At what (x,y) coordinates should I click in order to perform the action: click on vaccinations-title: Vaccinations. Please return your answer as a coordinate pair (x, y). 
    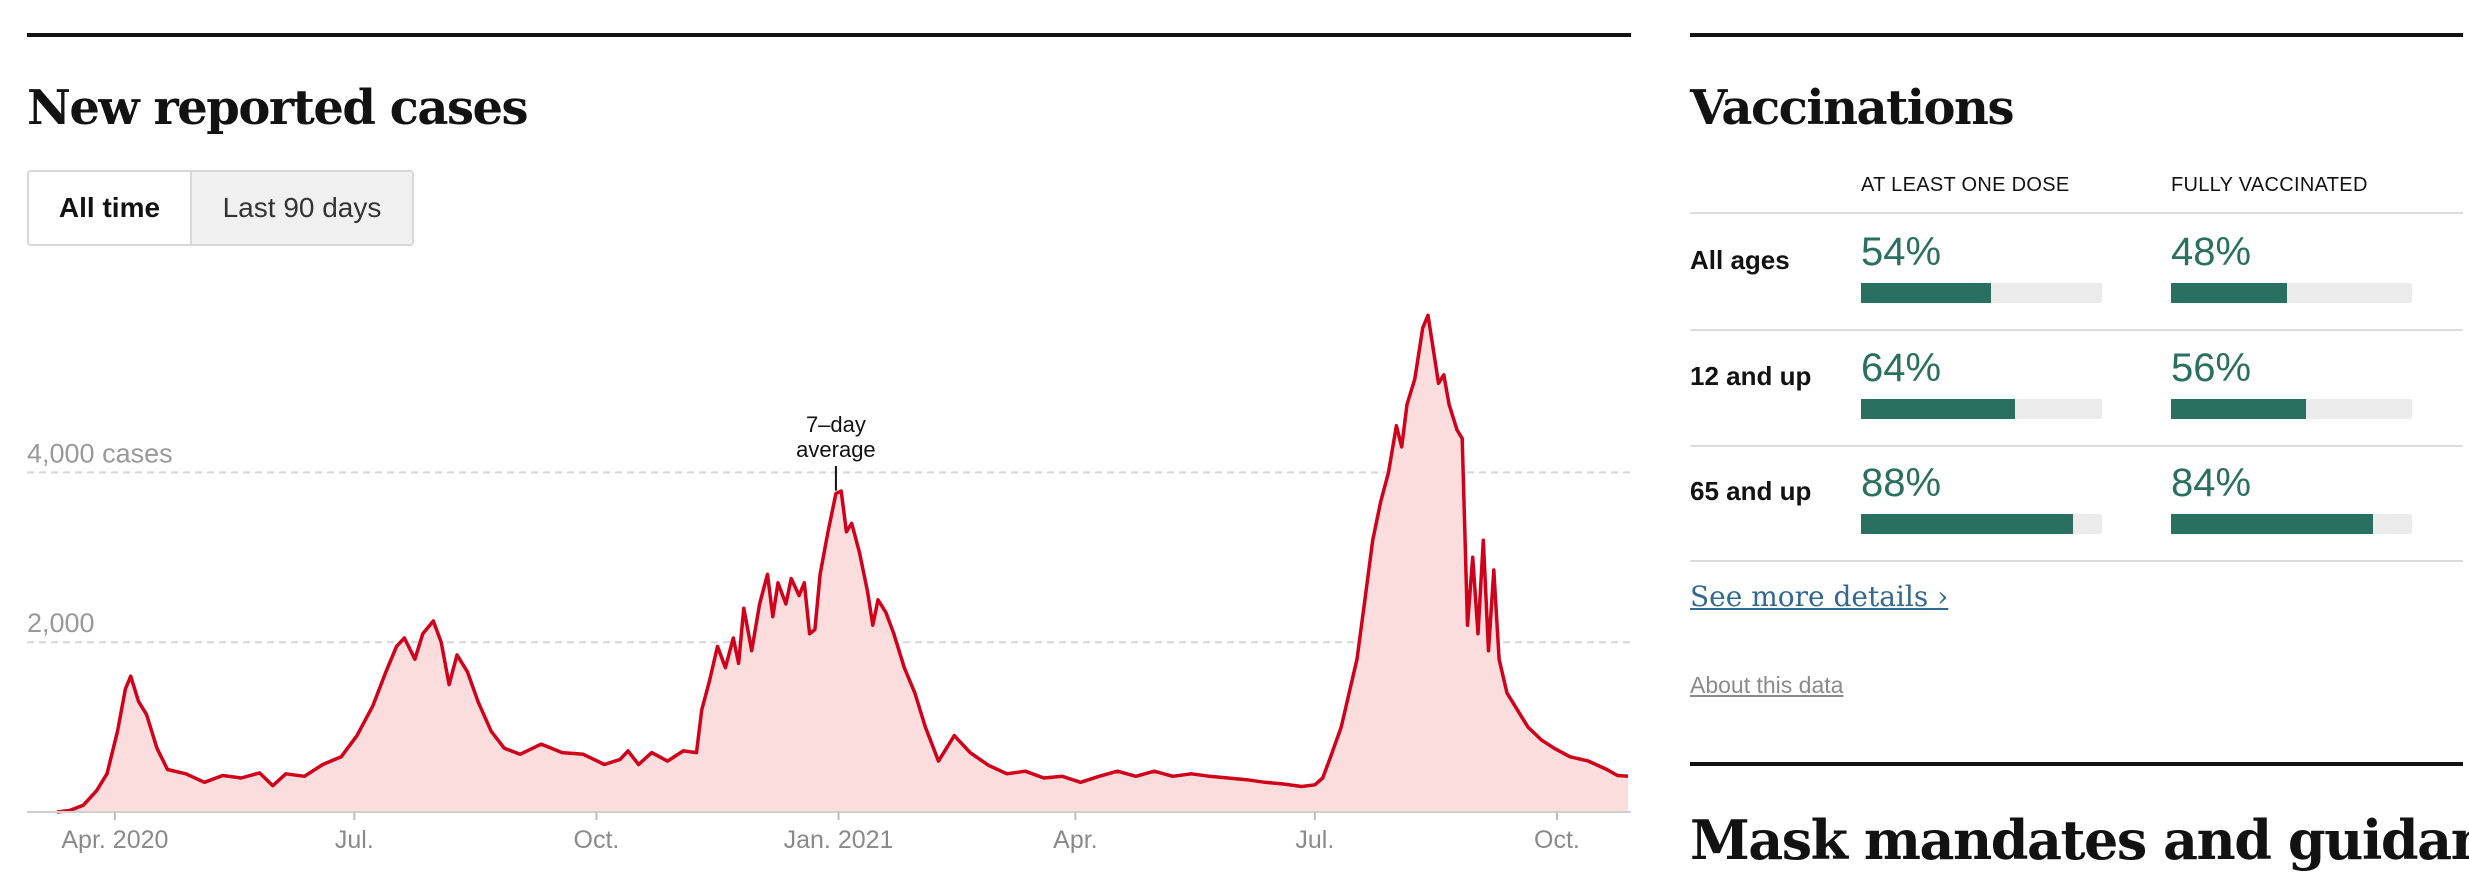
    Looking at the image, I should click on (1852, 108).